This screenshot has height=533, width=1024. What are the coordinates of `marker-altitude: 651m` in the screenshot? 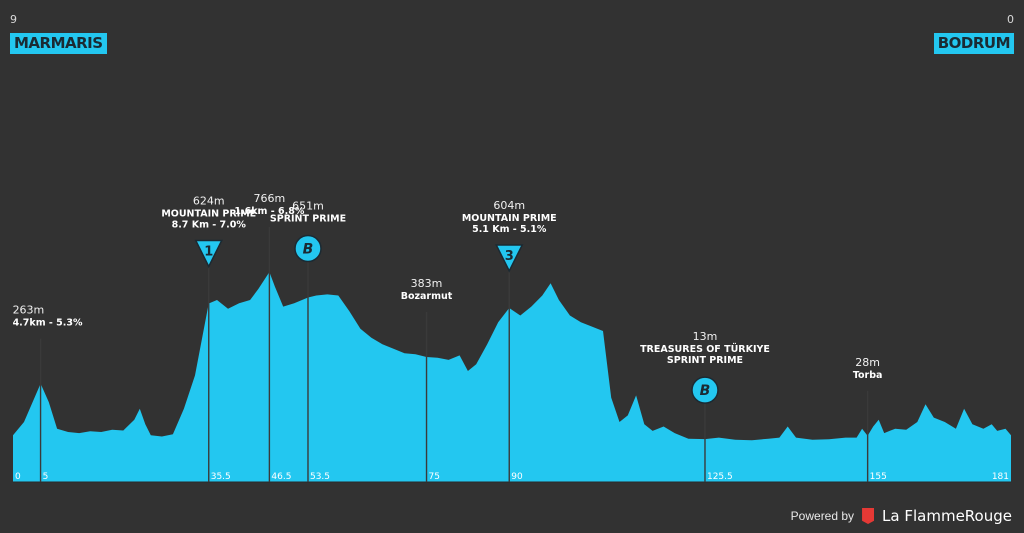 It's located at (308, 206).